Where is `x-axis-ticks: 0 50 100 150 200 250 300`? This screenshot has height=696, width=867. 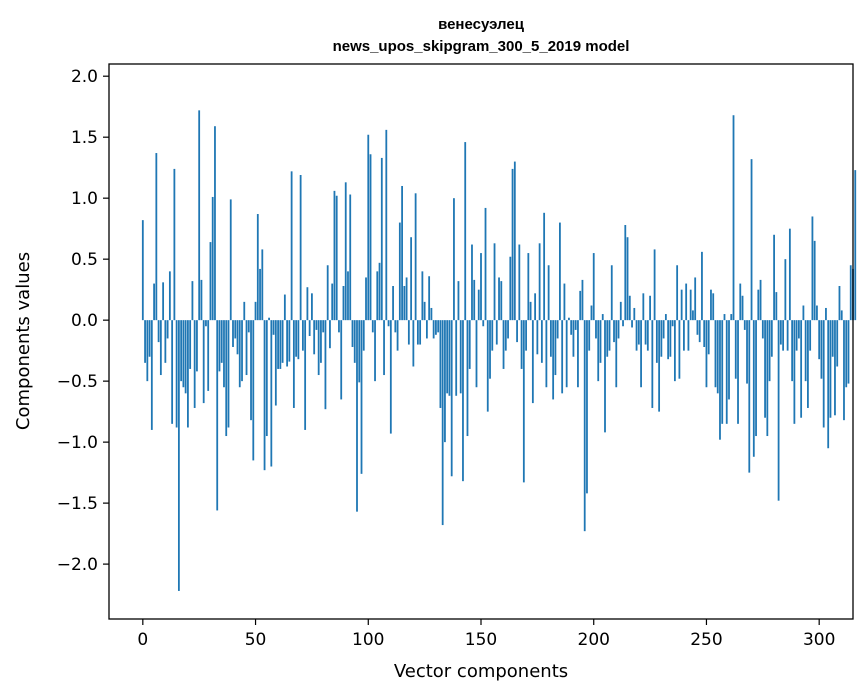
x-axis-ticks: 0 50 100 150 200 250 300 is located at coordinates (486, 634).